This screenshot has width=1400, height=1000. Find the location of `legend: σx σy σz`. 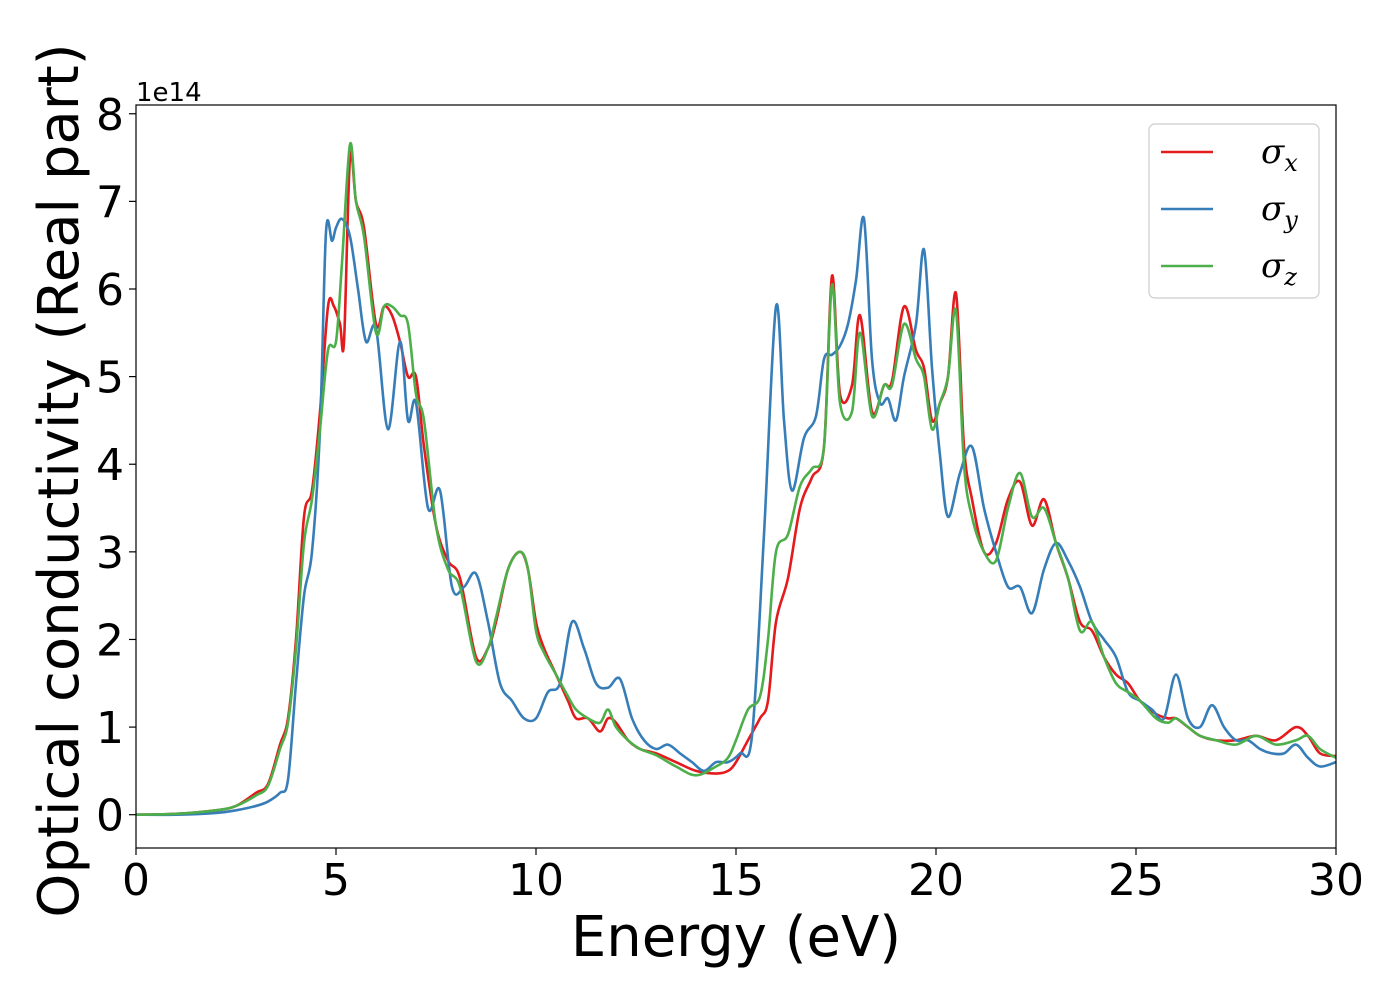

legend: σx σy σz is located at coordinates (1234, 211).